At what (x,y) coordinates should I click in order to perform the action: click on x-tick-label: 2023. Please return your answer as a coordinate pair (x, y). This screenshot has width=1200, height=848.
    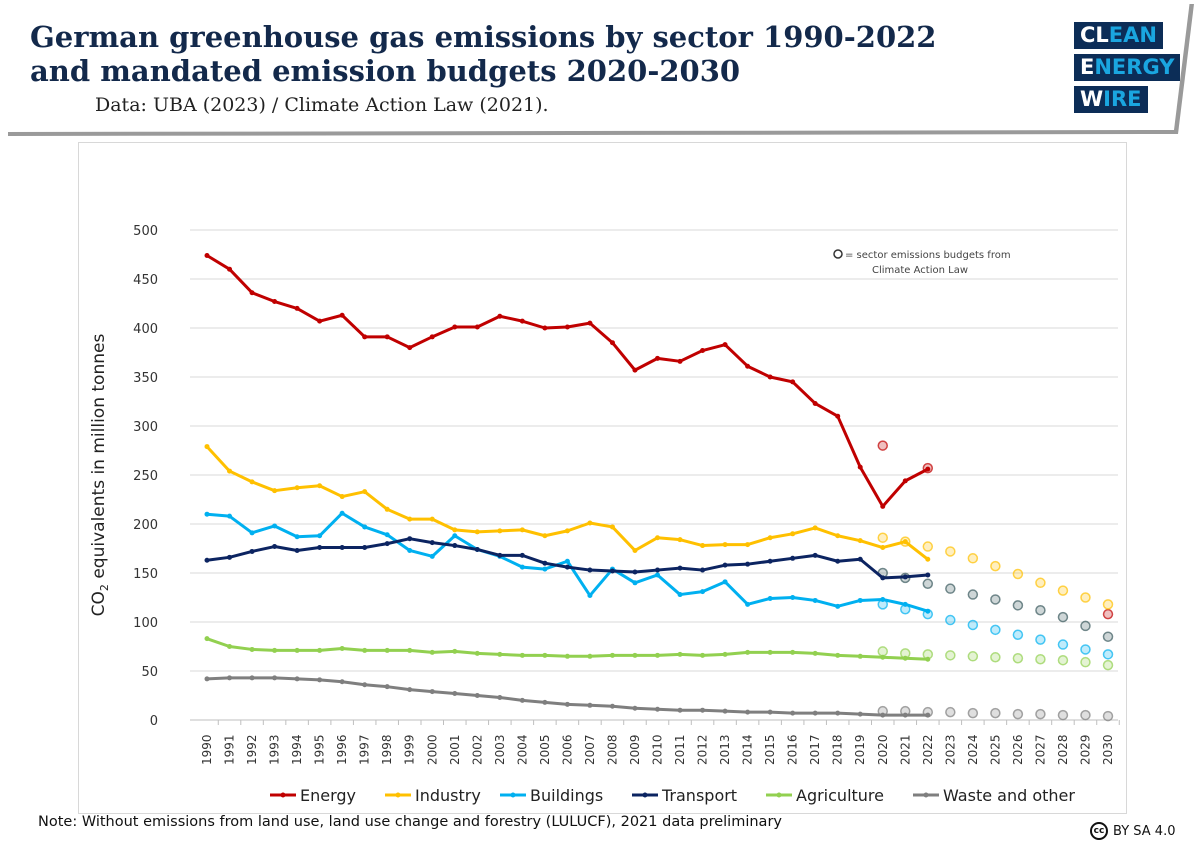
    Looking at the image, I should click on (950, 749).